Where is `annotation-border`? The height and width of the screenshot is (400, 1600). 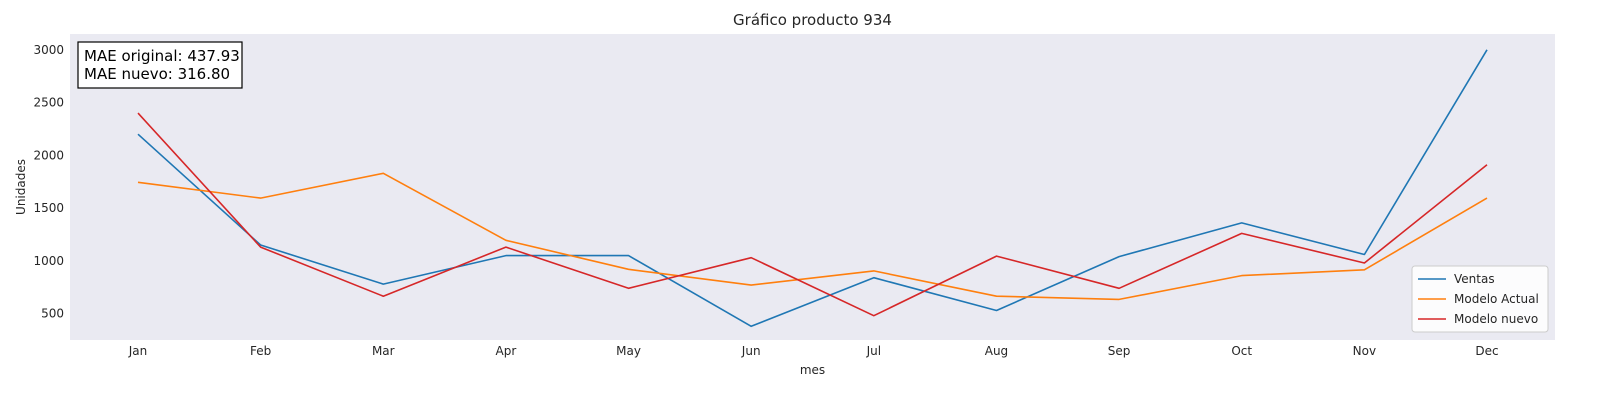 annotation-border is located at coordinates (160, 65).